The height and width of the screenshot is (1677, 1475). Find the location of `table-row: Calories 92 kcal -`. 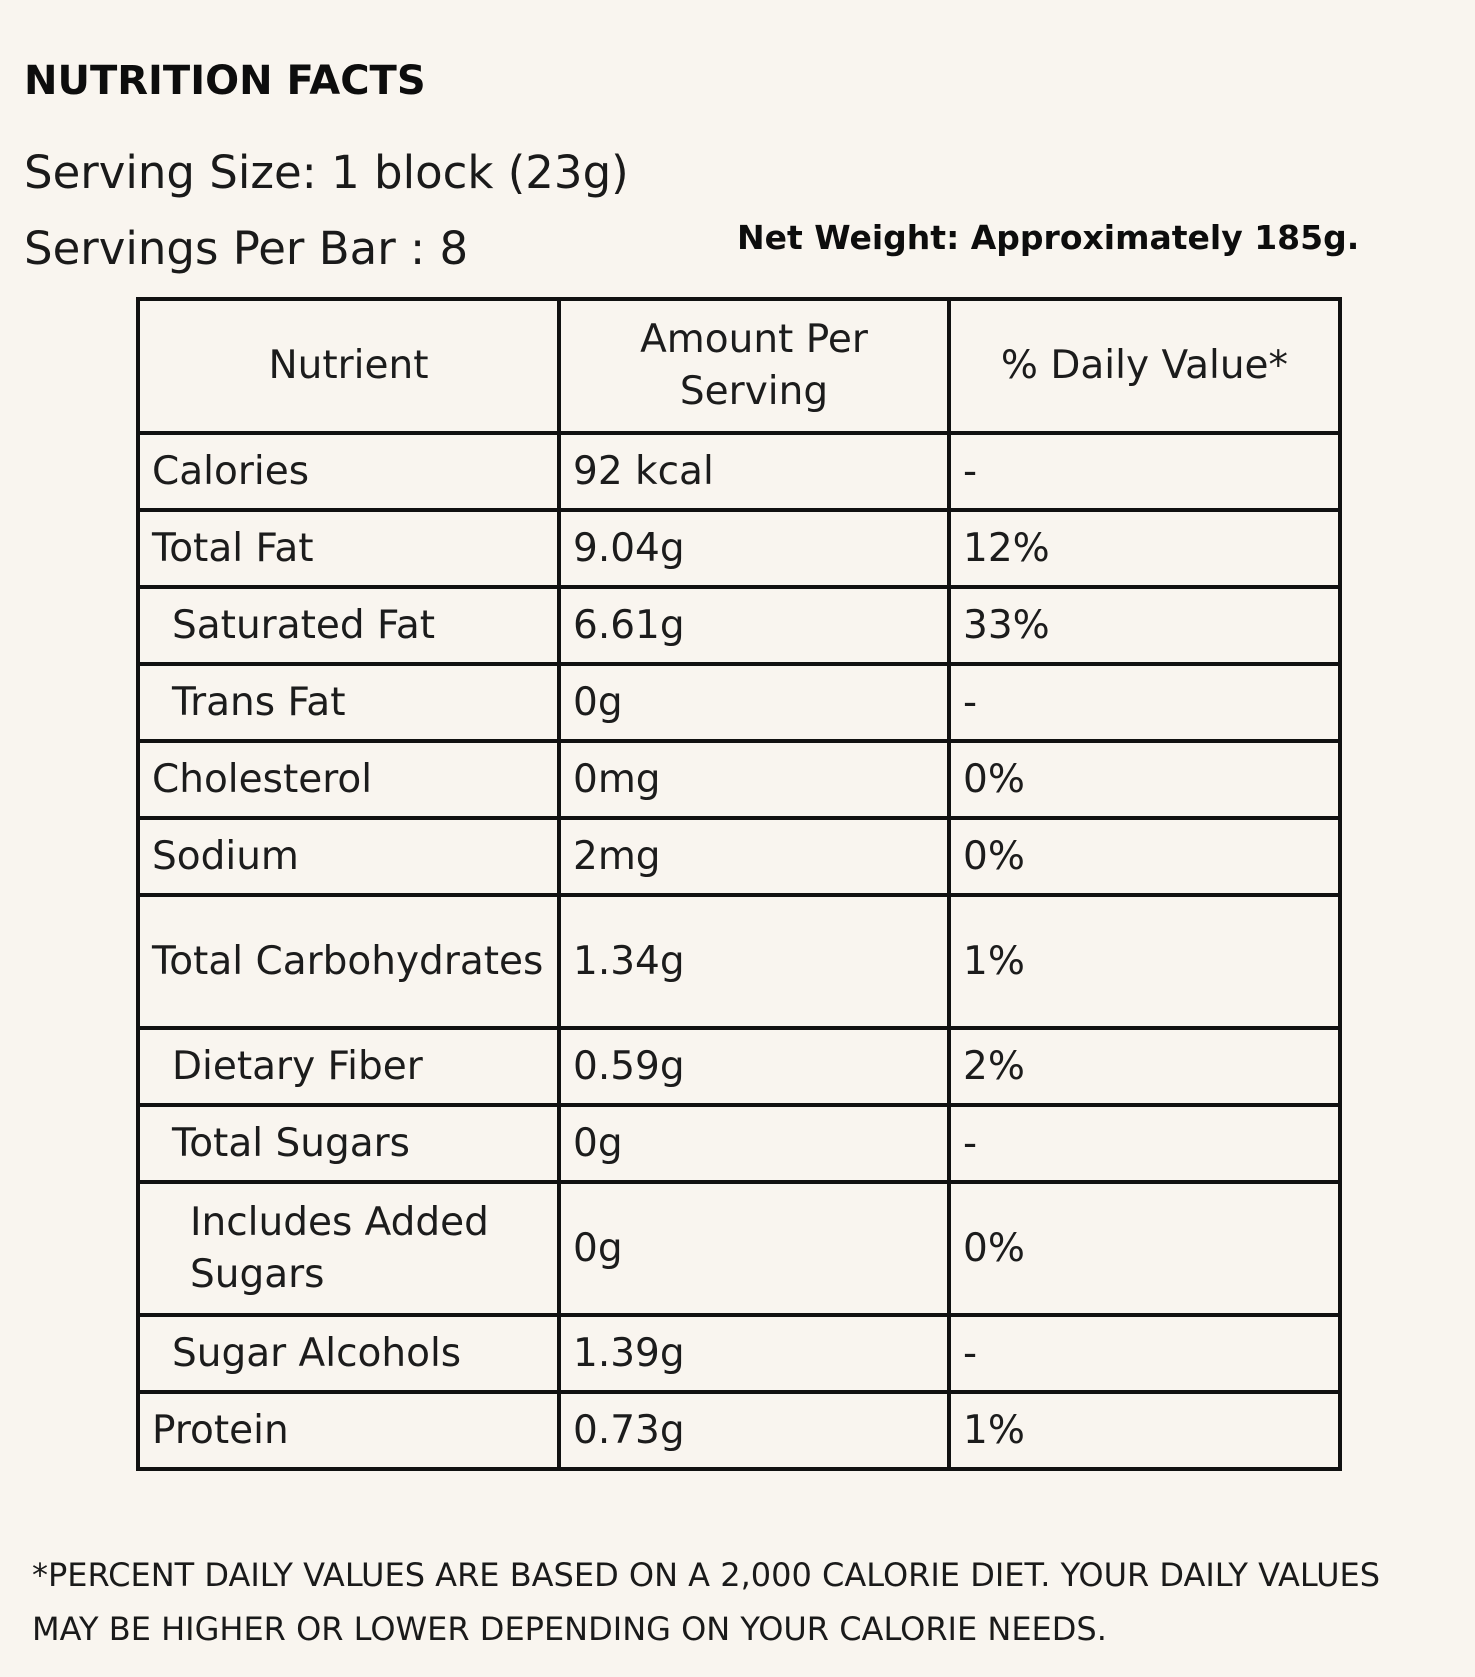

table-row: Calories 92 kcal - is located at coordinates (739, 471).